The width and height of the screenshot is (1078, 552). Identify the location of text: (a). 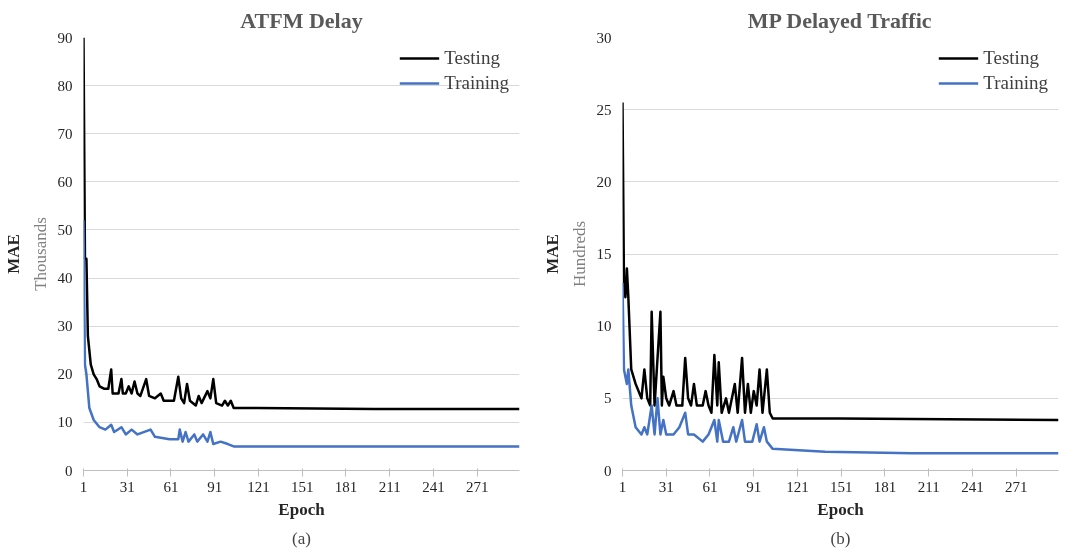
(301, 538).